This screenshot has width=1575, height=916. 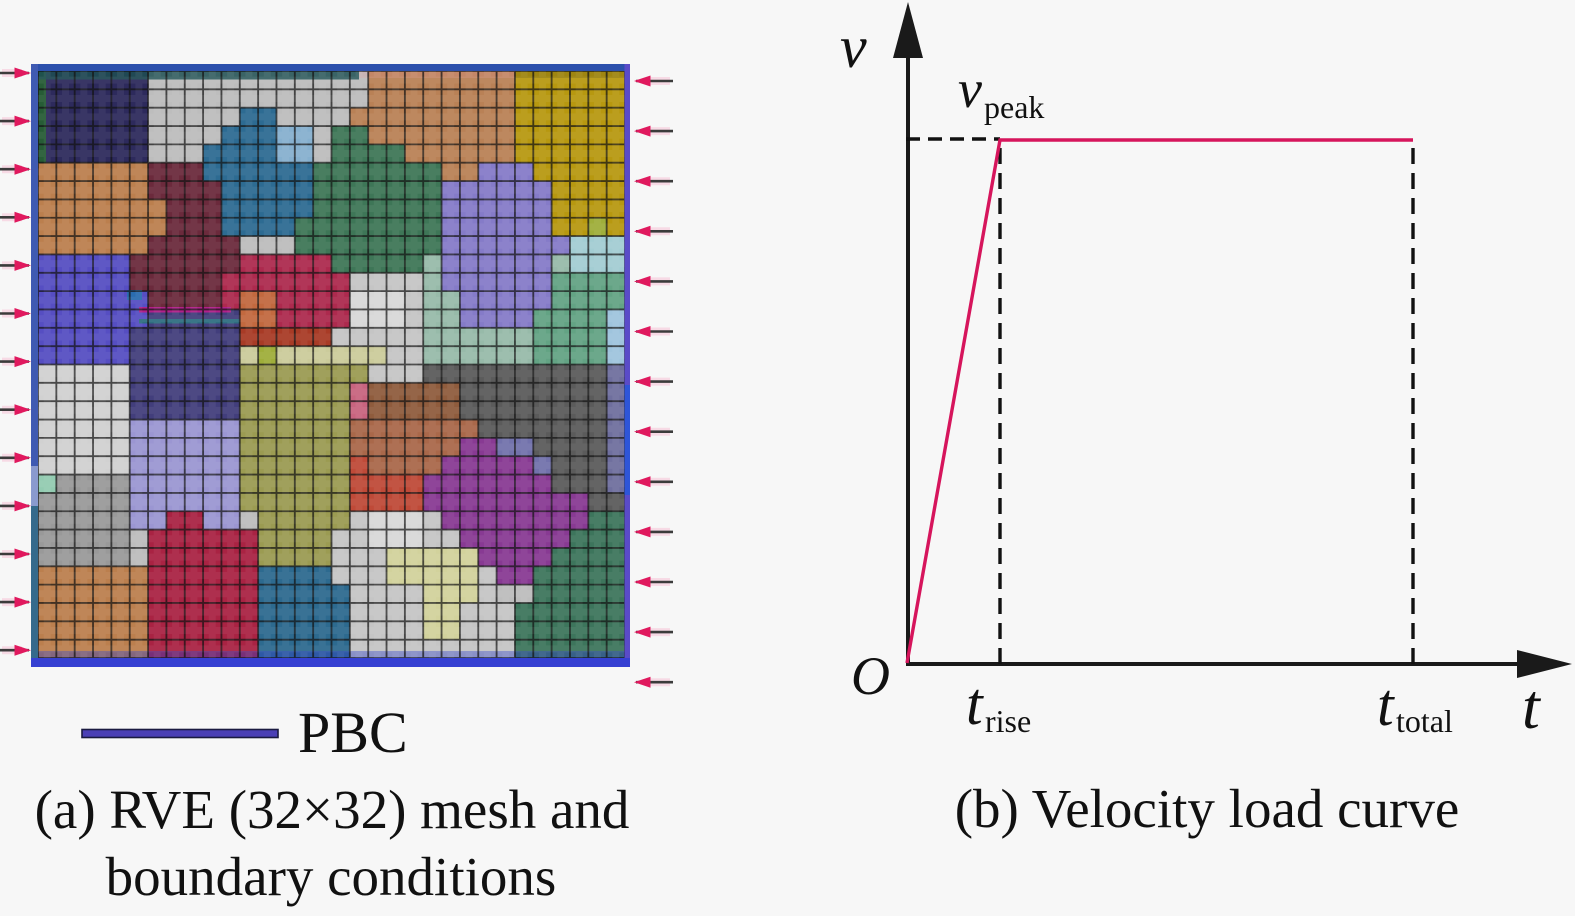 I want to click on svg-text: rise, so click(x=1008, y=721).